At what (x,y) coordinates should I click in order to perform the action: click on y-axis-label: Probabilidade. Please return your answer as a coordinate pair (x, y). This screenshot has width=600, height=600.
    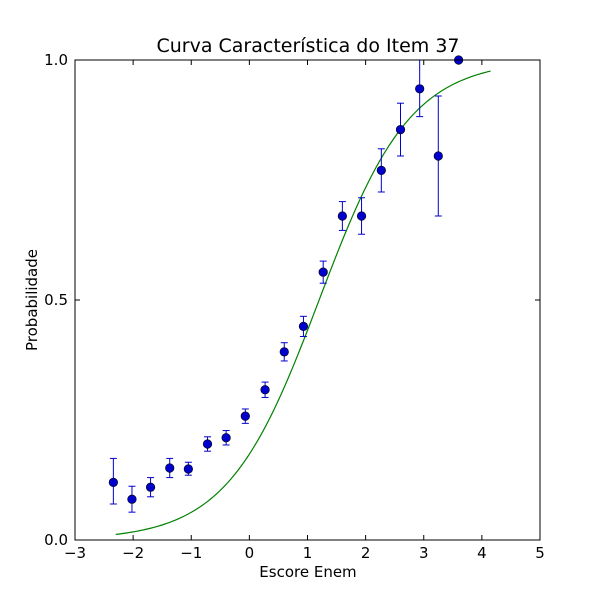
    Looking at the image, I should click on (32, 300).